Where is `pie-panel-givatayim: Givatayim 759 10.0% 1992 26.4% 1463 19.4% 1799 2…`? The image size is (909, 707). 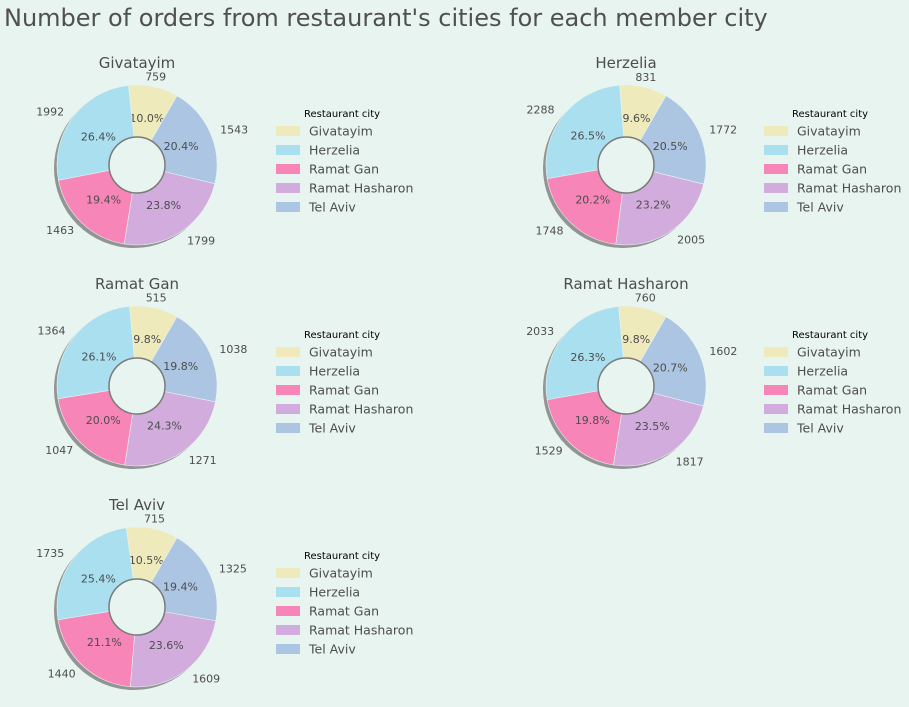 pie-panel-givatayim: Givatayim 759 10.0% 1992 26.4% 1463 19.4% 1799 2… is located at coordinates (224, 151).